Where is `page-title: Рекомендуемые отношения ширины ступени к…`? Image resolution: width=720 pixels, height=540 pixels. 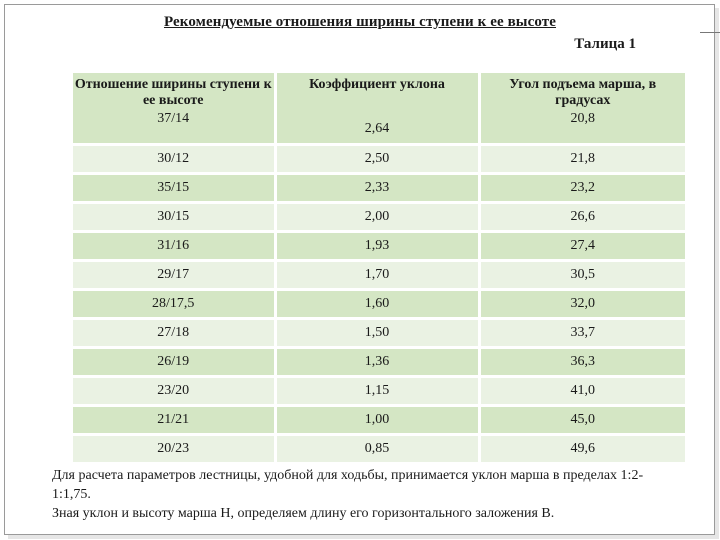 page-title: Рекомендуемые отношения ширины ступени к… is located at coordinates (360, 22).